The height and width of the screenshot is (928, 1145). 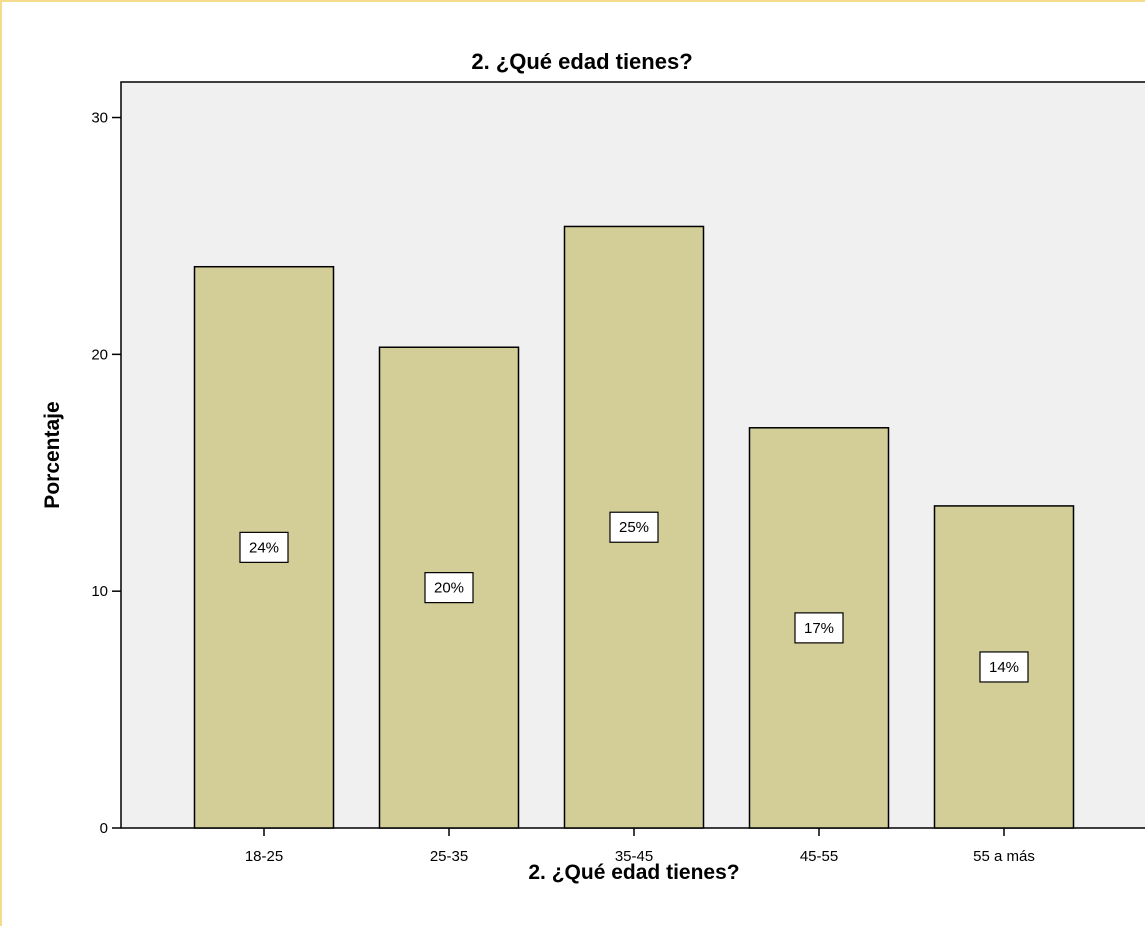 I want to click on y-axis-title: Porcentaje, so click(x=52, y=454).